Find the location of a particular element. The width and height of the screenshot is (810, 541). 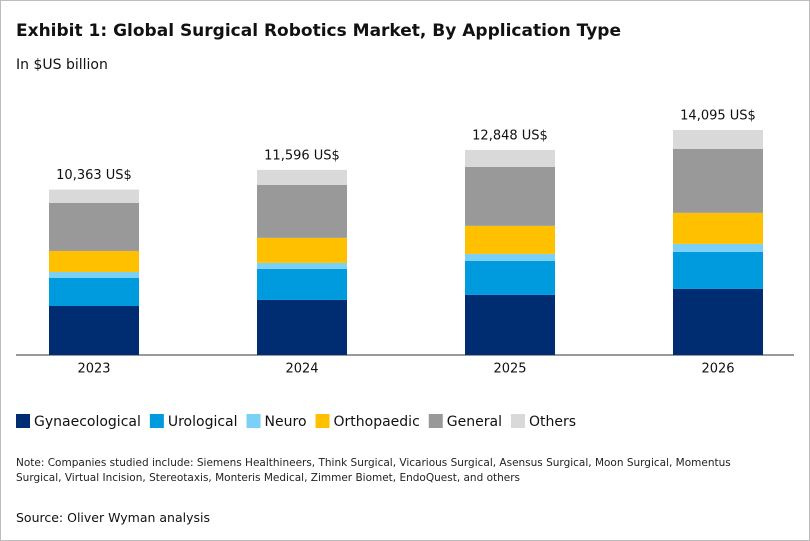

total-label: 12,848 US$ is located at coordinates (510, 135).